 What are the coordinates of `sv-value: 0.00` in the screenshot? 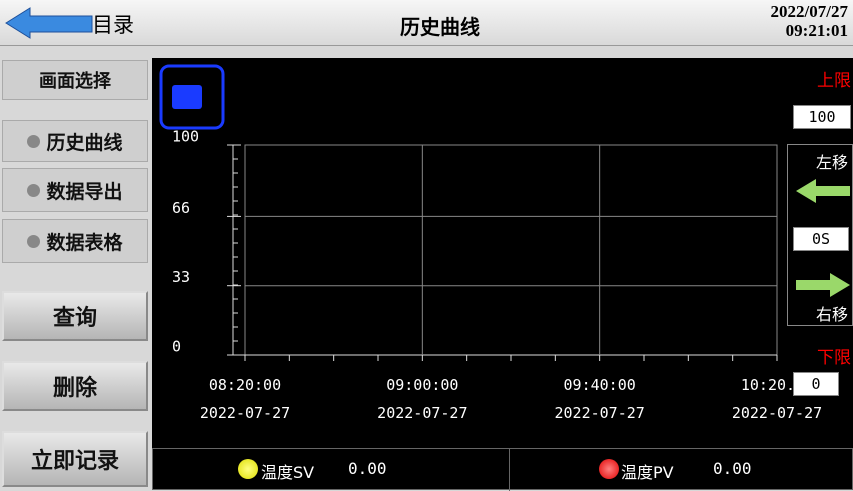 It's located at (367, 468).